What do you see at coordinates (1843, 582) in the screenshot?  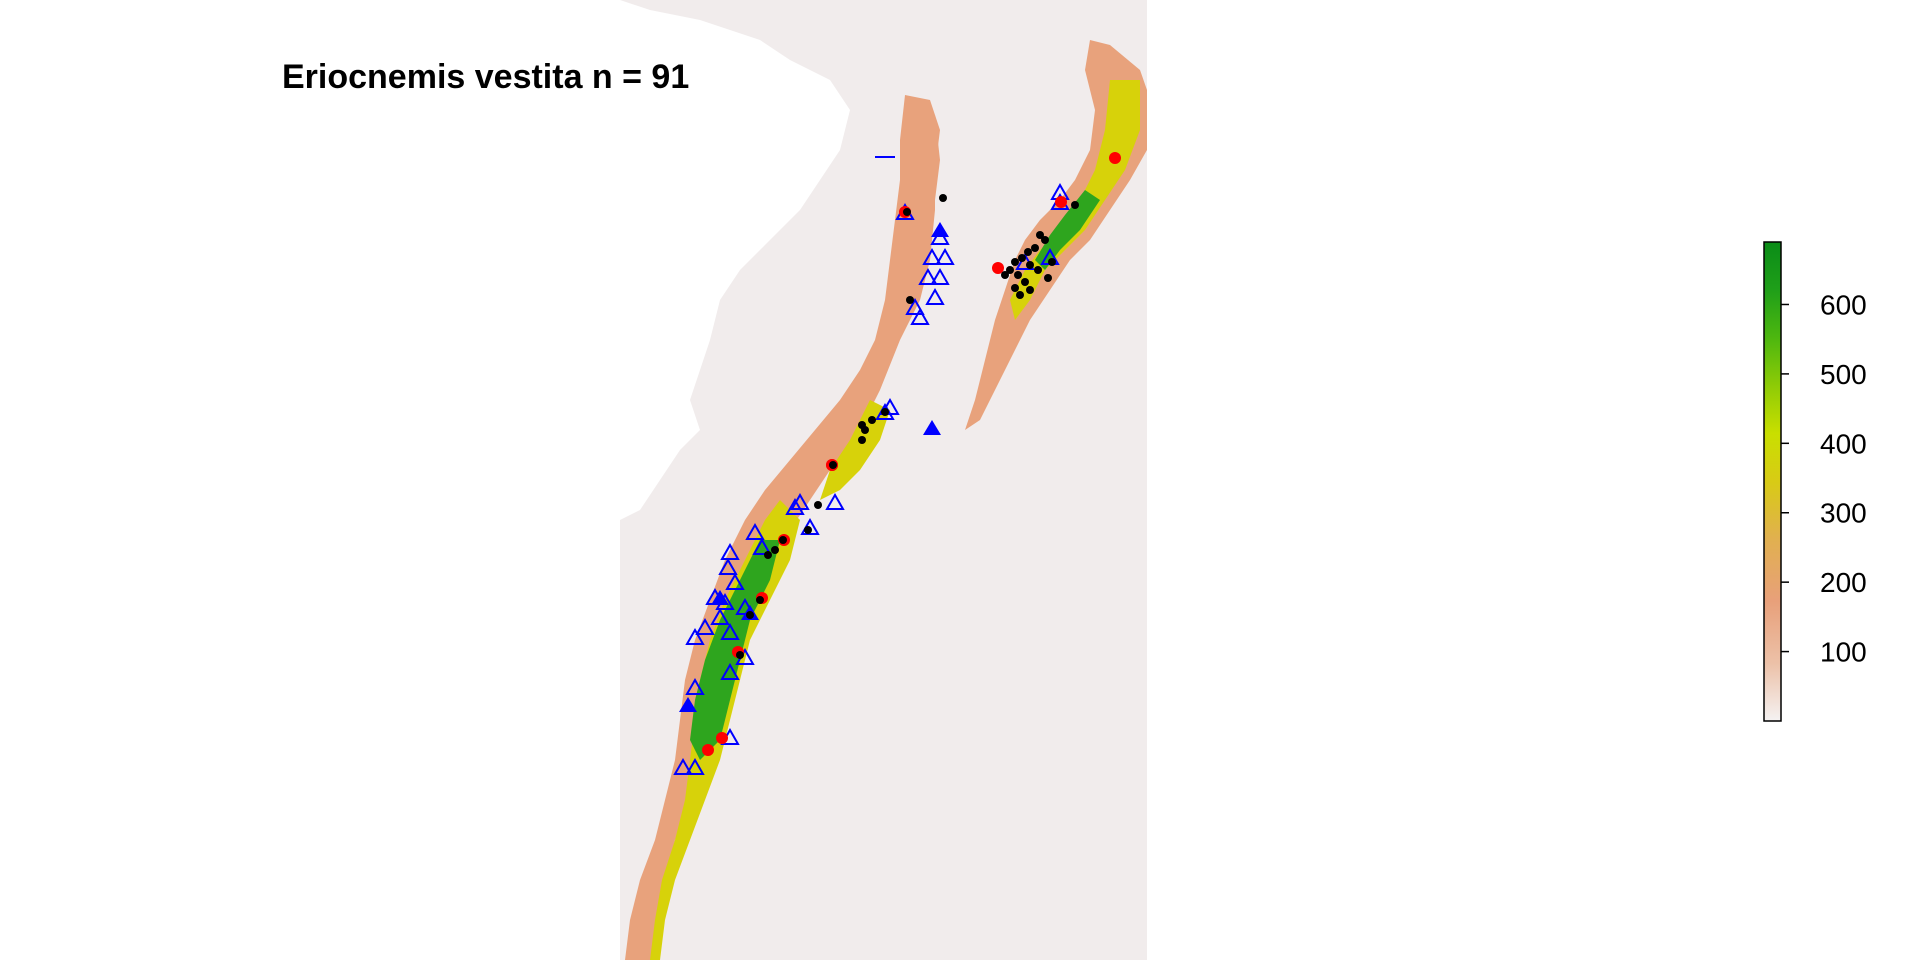 I see `colorbar-tick-label: 200` at bounding box center [1843, 582].